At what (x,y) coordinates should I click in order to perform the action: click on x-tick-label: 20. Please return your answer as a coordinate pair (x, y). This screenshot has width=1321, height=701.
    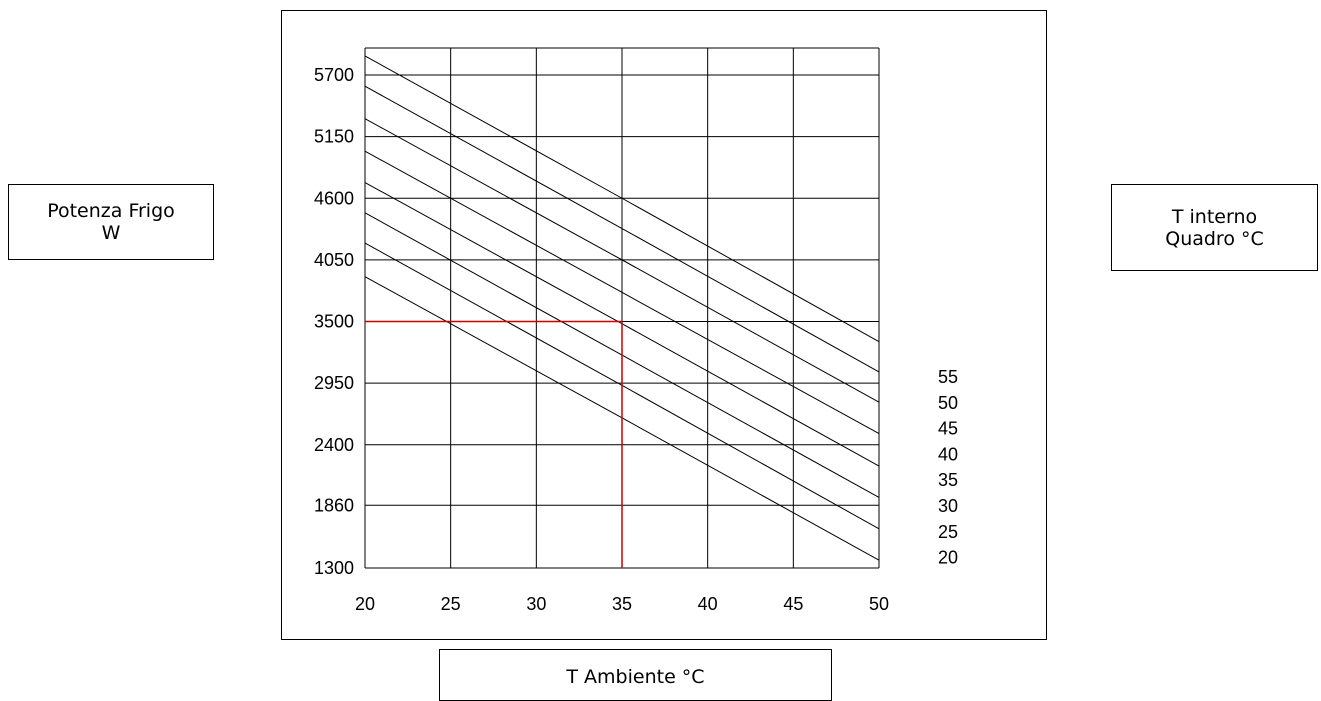
    Looking at the image, I should click on (365, 604).